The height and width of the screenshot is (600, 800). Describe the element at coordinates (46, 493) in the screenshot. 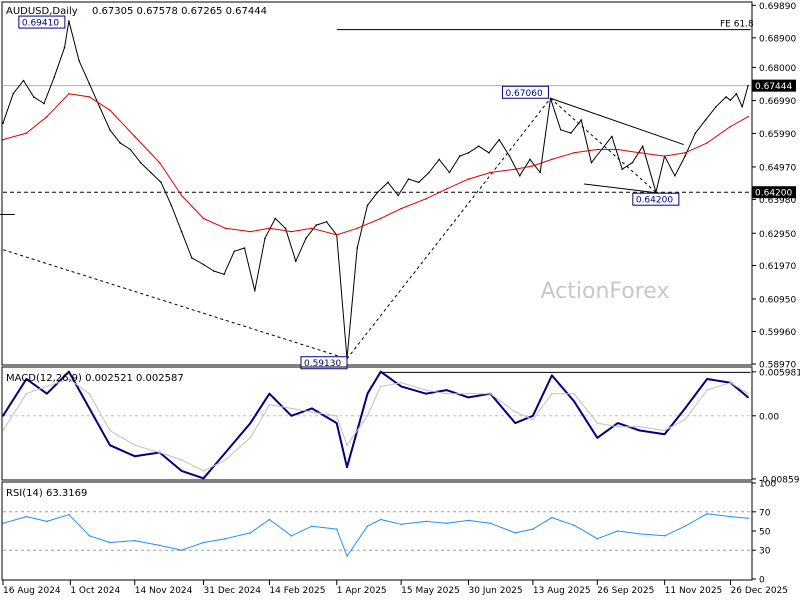

I see `rsi-panel-title: RSI(14) 63.3169` at that location.